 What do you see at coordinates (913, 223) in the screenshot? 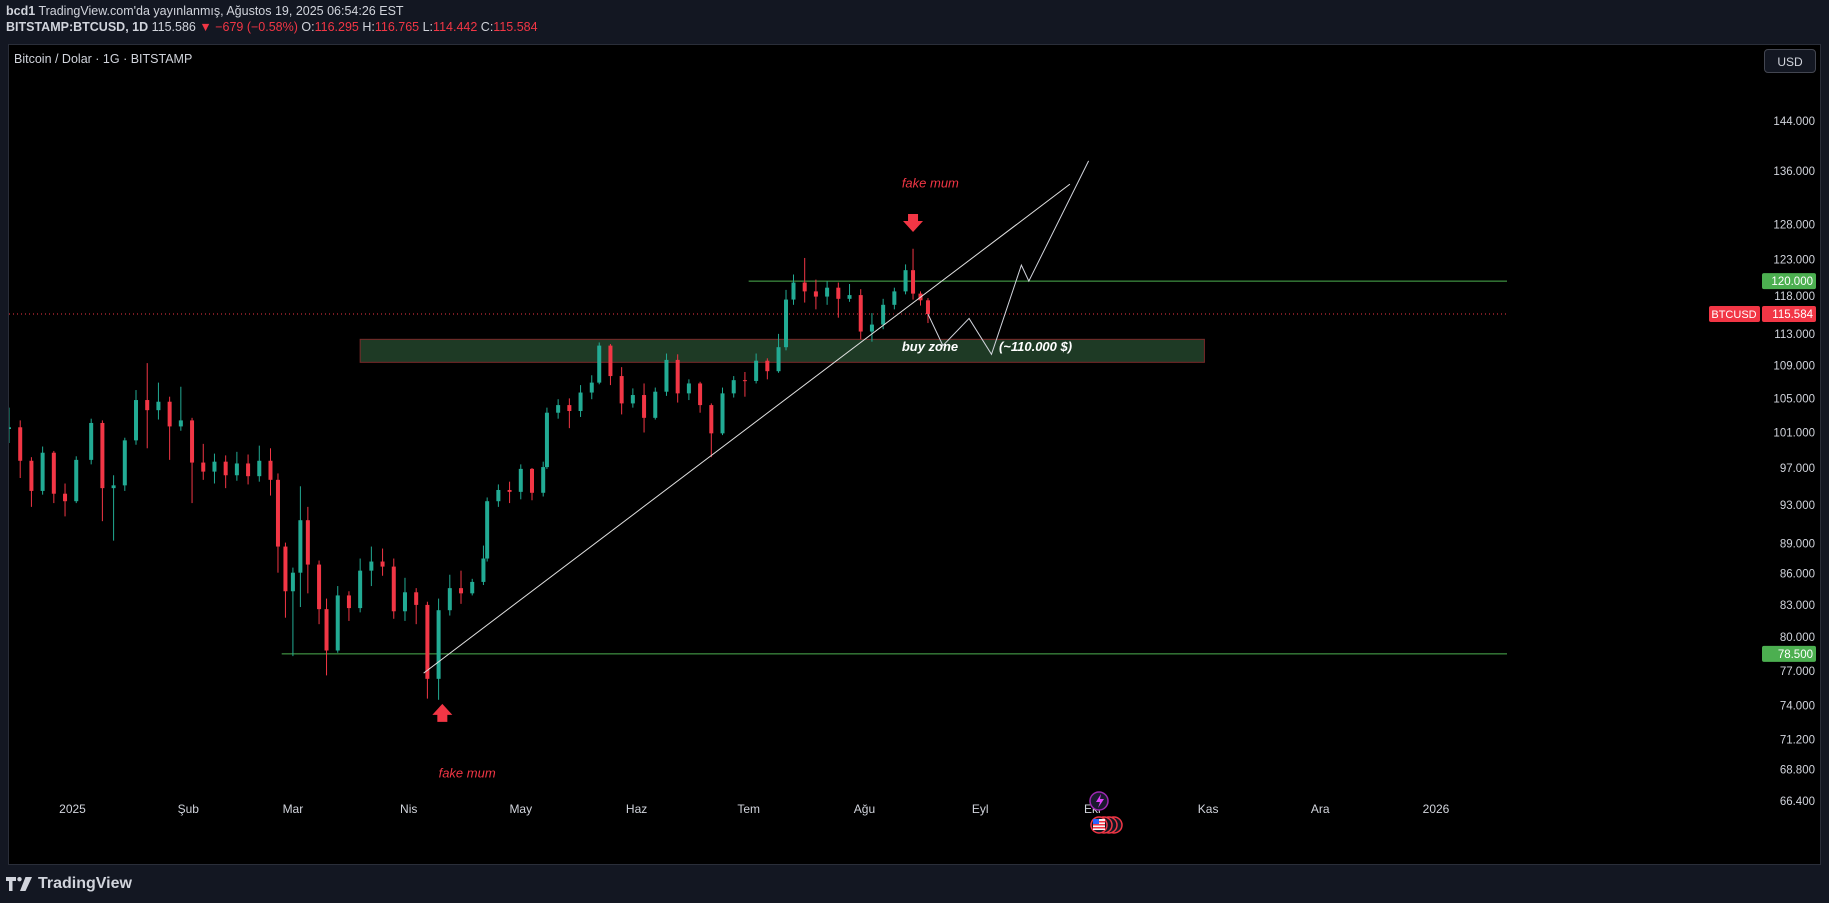
I see `down-arrow-icon` at bounding box center [913, 223].